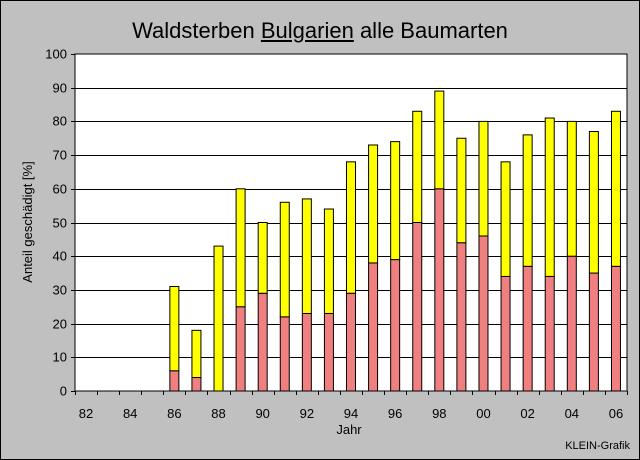  I want to click on y-tick-label: 90, so click(60, 88).